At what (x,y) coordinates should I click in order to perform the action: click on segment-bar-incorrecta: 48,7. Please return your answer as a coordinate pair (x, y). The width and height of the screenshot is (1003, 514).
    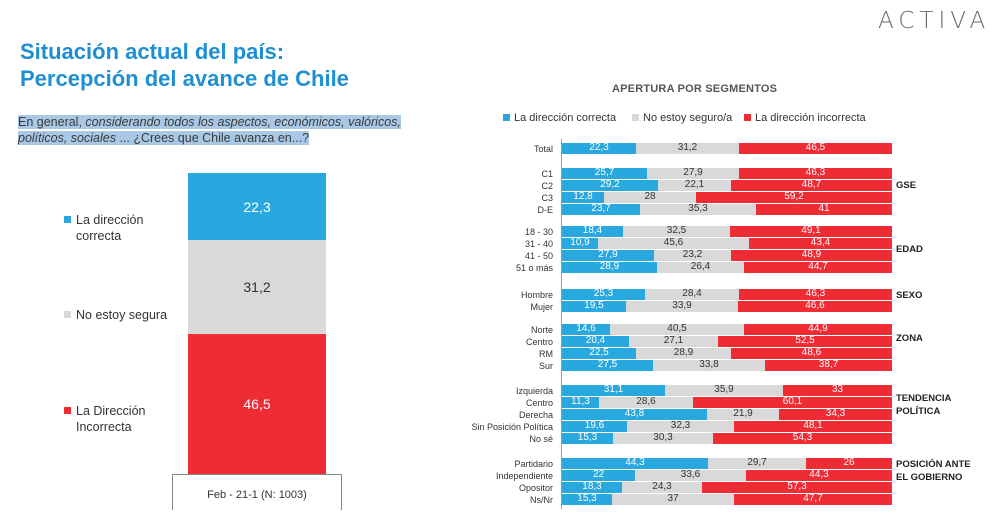
    Looking at the image, I should click on (811, 185).